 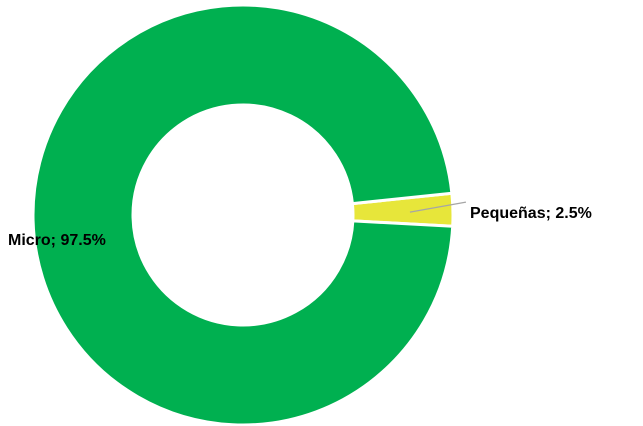 What do you see at coordinates (57, 240) in the screenshot?
I see `data-label-micro: Micro; 97.5%` at bounding box center [57, 240].